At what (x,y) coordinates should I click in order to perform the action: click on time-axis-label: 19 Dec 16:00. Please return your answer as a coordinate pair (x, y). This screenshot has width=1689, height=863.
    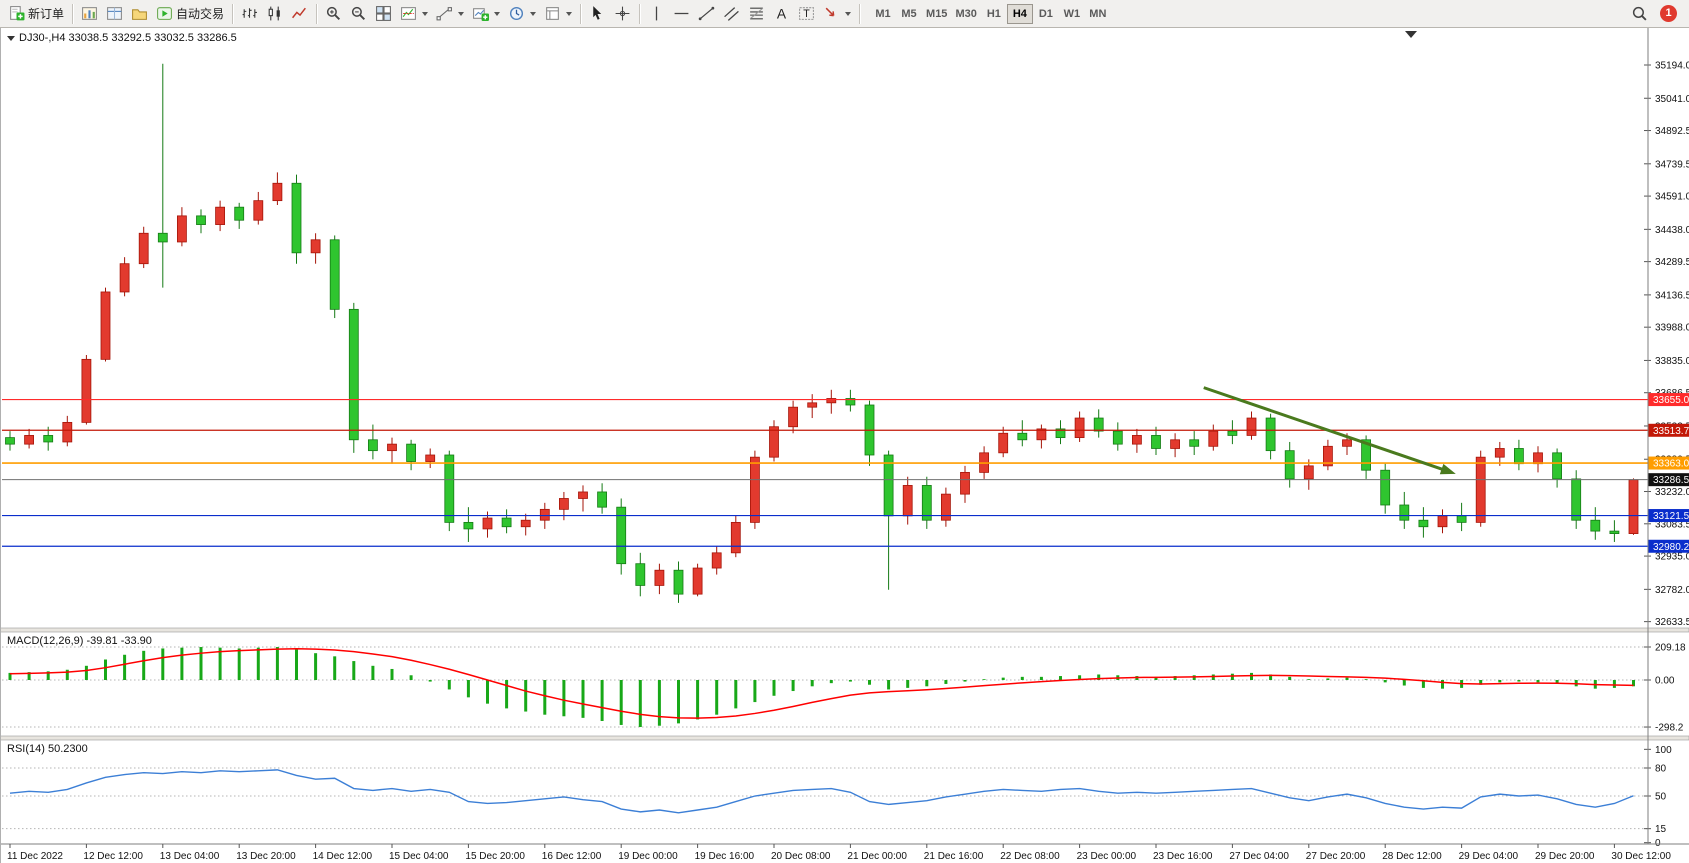
    Looking at the image, I should click on (725, 856).